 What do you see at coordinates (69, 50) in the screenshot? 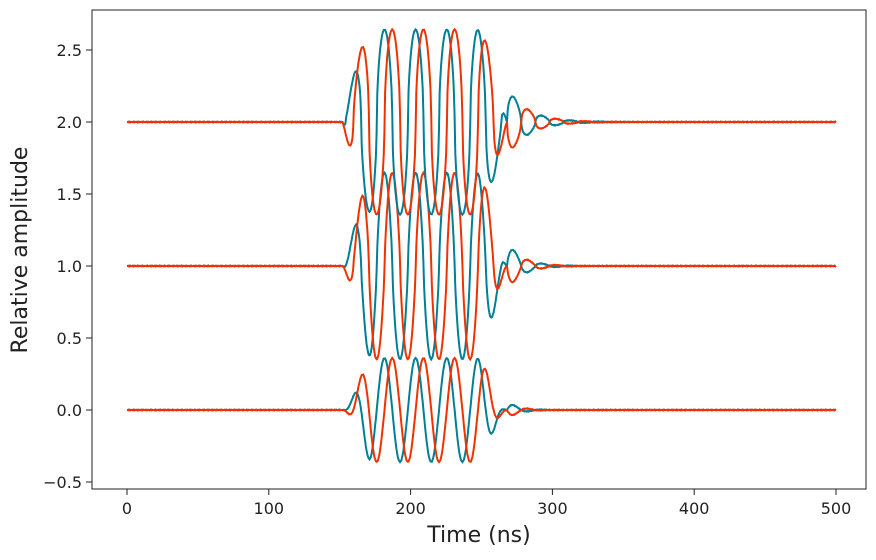
I see `y-tick-label: 2.5` at bounding box center [69, 50].